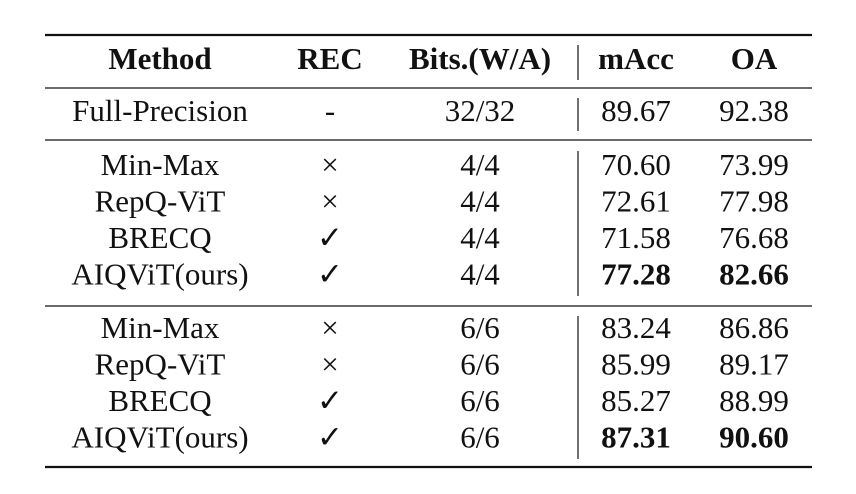 The image size is (856, 494). Describe the element at coordinates (329, 58) in the screenshot. I see `header-cell: REC` at that location.